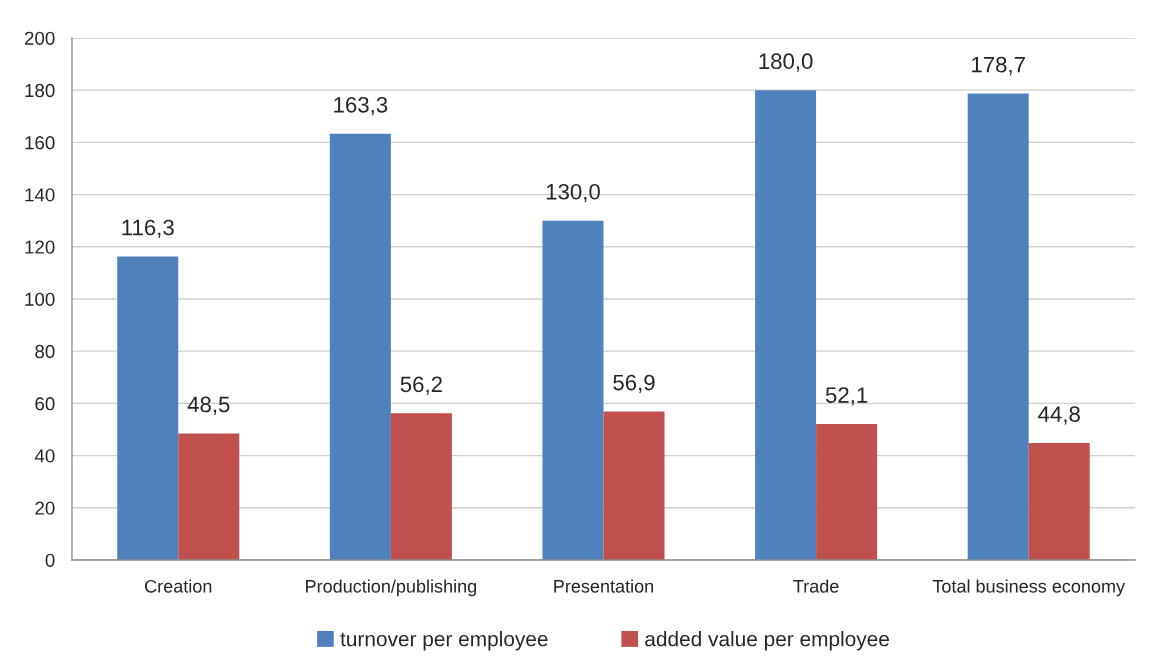 The height and width of the screenshot is (672, 1155). I want to click on y-tick-label: 140, so click(40, 195).